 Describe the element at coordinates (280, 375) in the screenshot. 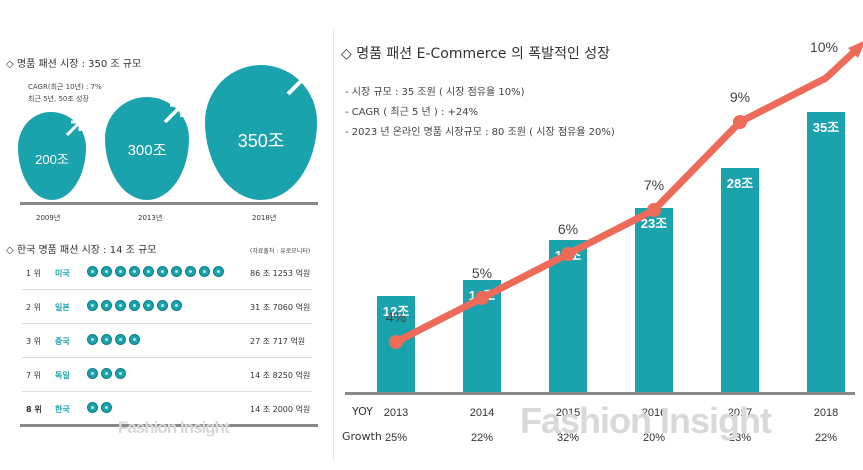

I see `rank-amount: 14 조 8250 억원` at that location.